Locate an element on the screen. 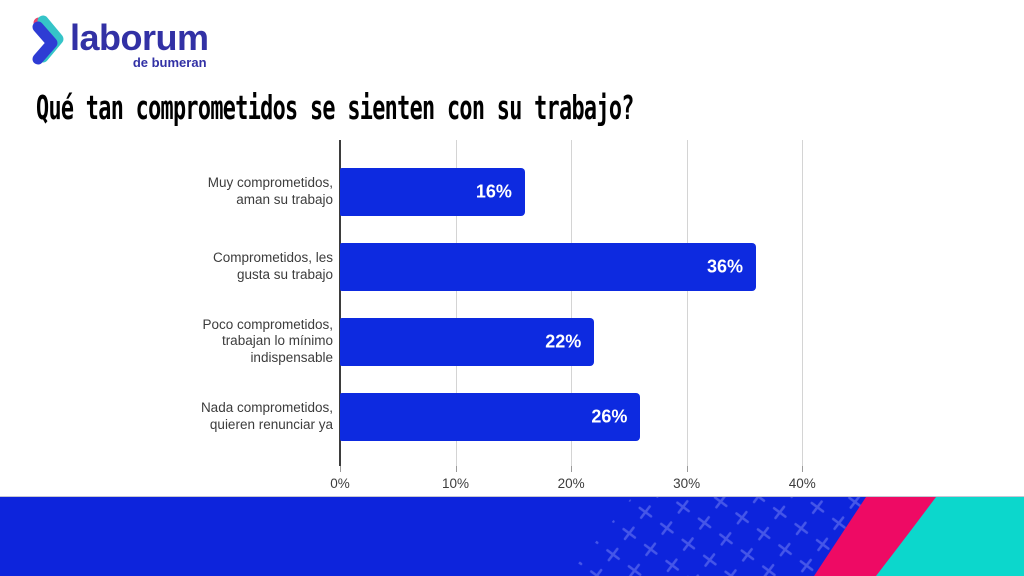  value-label: 36% is located at coordinates (724, 266).